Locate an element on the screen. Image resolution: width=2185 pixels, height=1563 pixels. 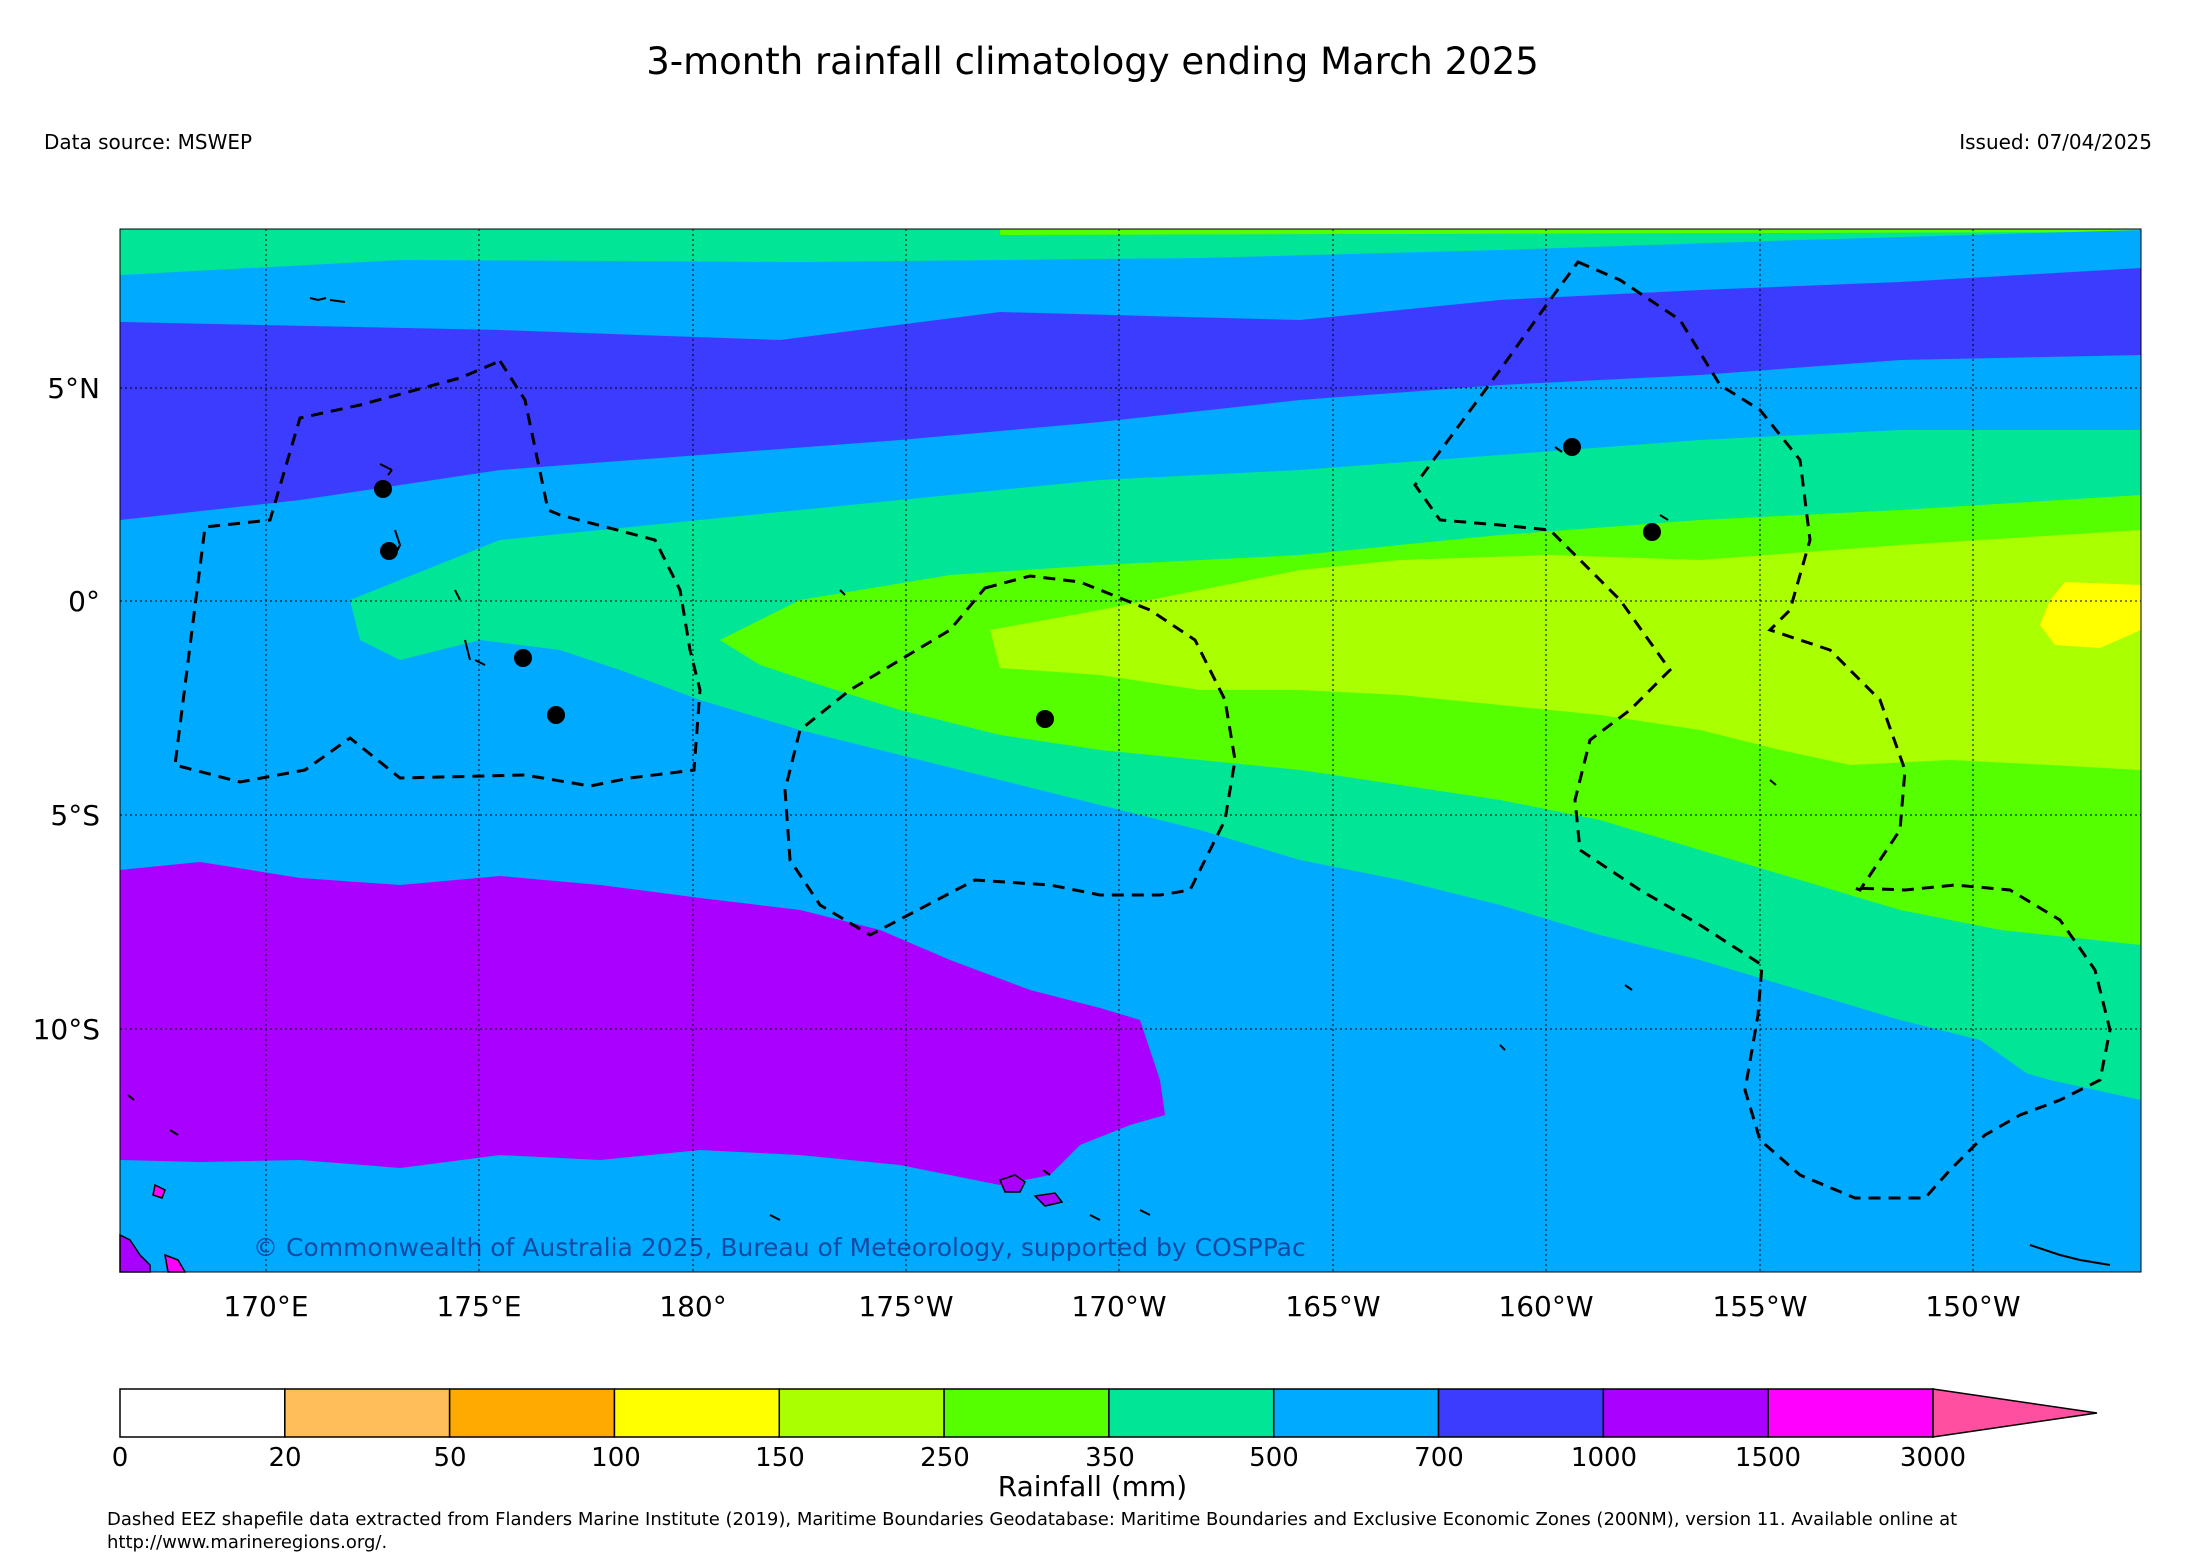
lon-tick-label: 170°E is located at coordinates (265, 1306).